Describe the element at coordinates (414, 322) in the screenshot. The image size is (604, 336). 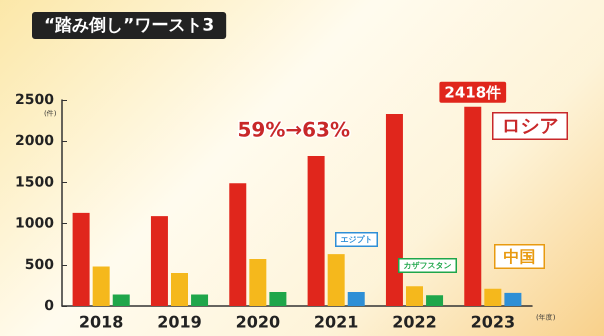
I see `x-tick-label: 2022` at that location.